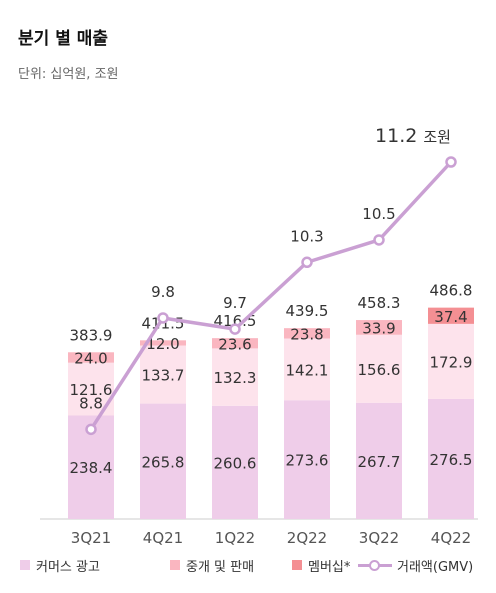 This screenshot has width=496, height=593. I want to click on gmv-value-label: 8.8, so click(91, 403).